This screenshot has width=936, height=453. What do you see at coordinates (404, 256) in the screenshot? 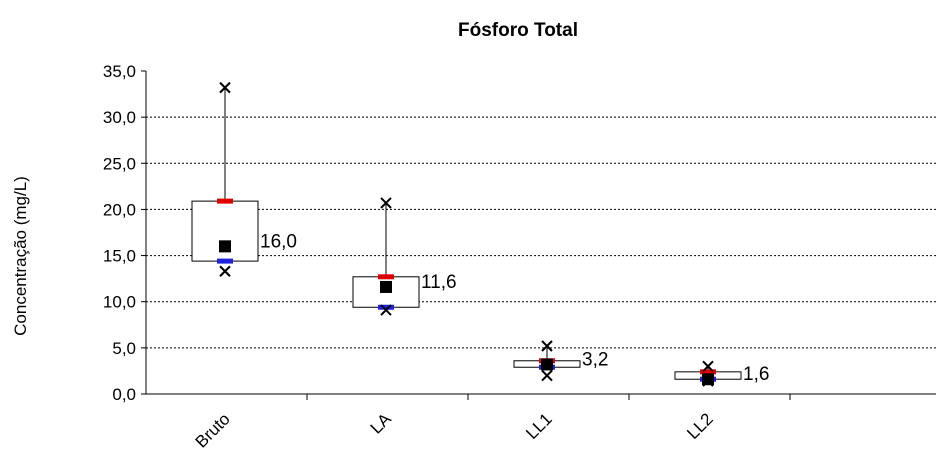
I see `box-la: 11,6` at bounding box center [404, 256].